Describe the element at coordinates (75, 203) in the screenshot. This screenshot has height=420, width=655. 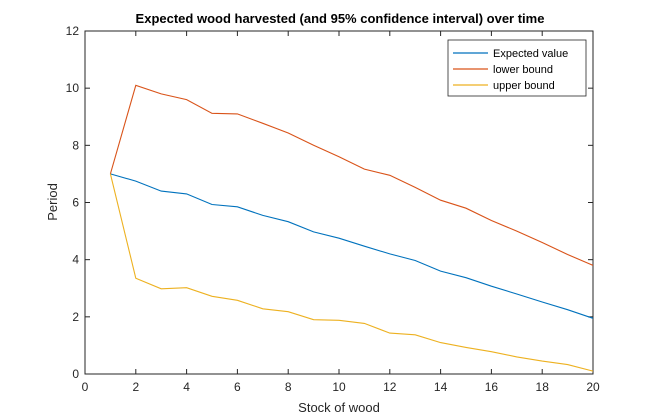
I see `y-tick-label: 6` at that location.